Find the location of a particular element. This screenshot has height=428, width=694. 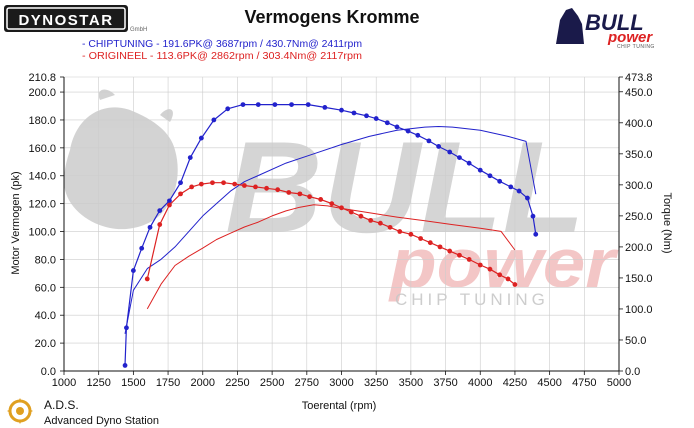

ads-gear-icon is located at coordinates (20, 411).